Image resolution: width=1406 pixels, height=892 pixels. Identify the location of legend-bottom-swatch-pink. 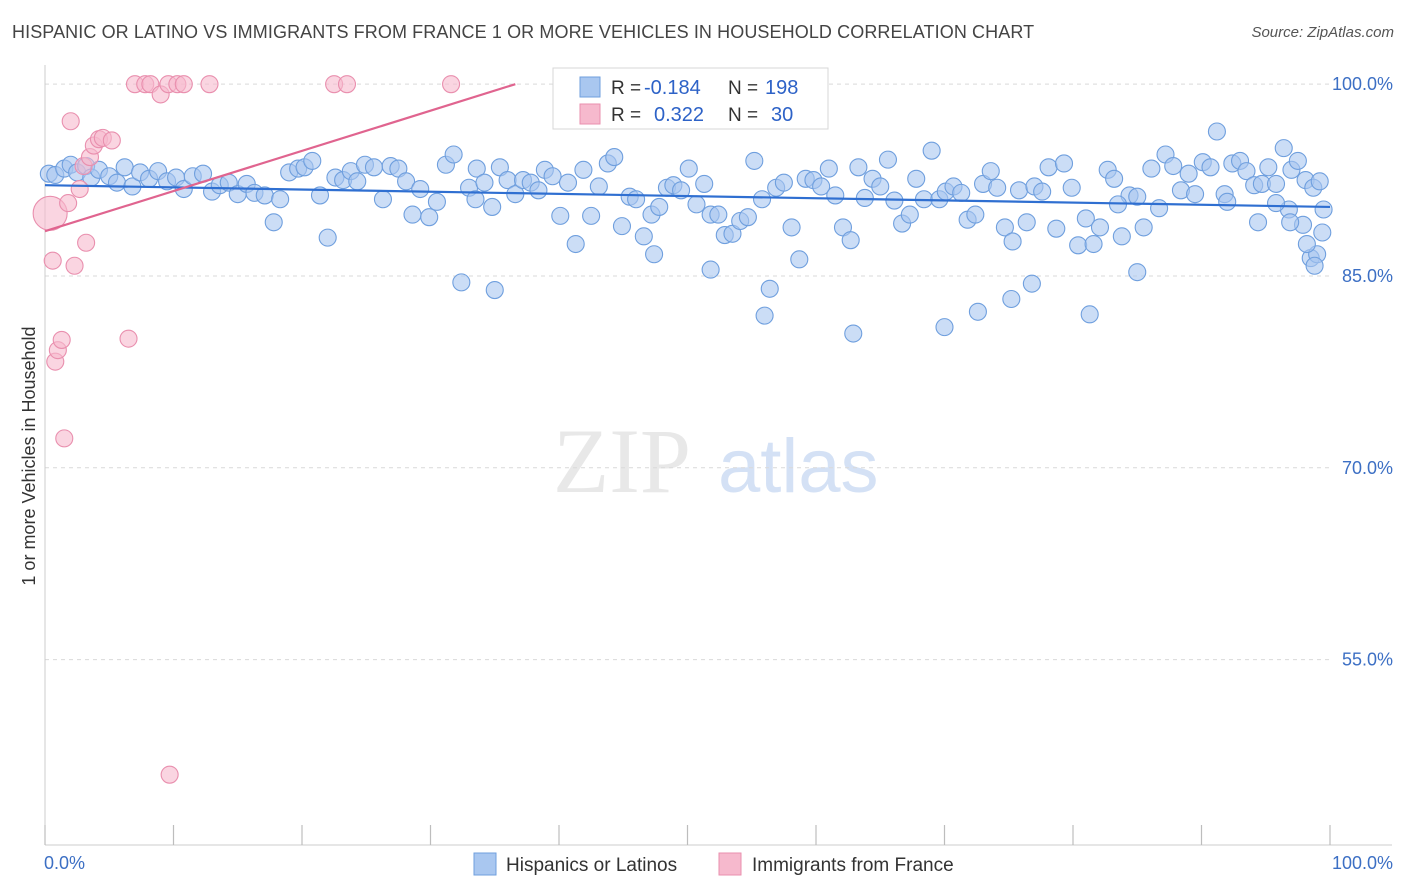
(730, 864).